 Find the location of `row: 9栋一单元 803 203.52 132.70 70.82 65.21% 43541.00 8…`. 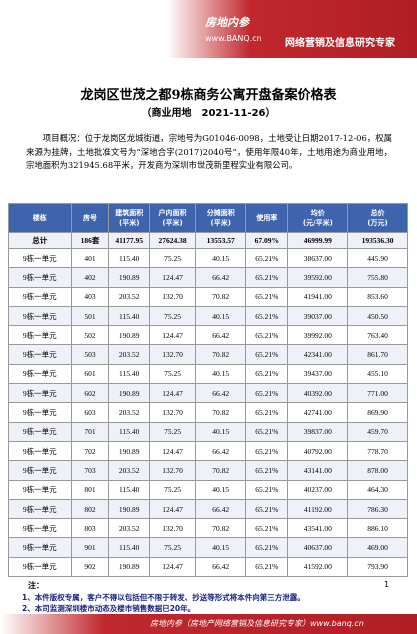

row: 9栋一单元 803 203.52 132.70 70.82 65.21% 43541.00 8… is located at coordinates (208, 528).